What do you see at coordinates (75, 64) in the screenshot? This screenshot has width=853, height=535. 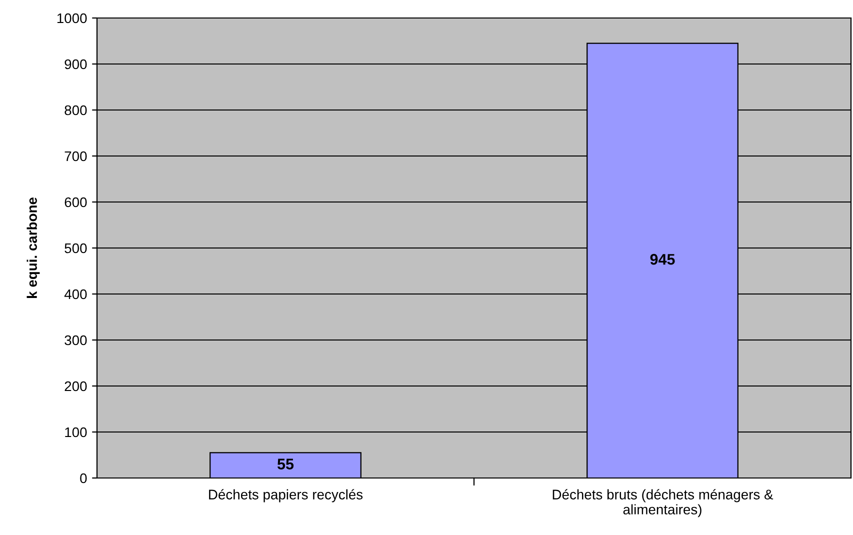 I see `y-tick-label: 900` at bounding box center [75, 64].